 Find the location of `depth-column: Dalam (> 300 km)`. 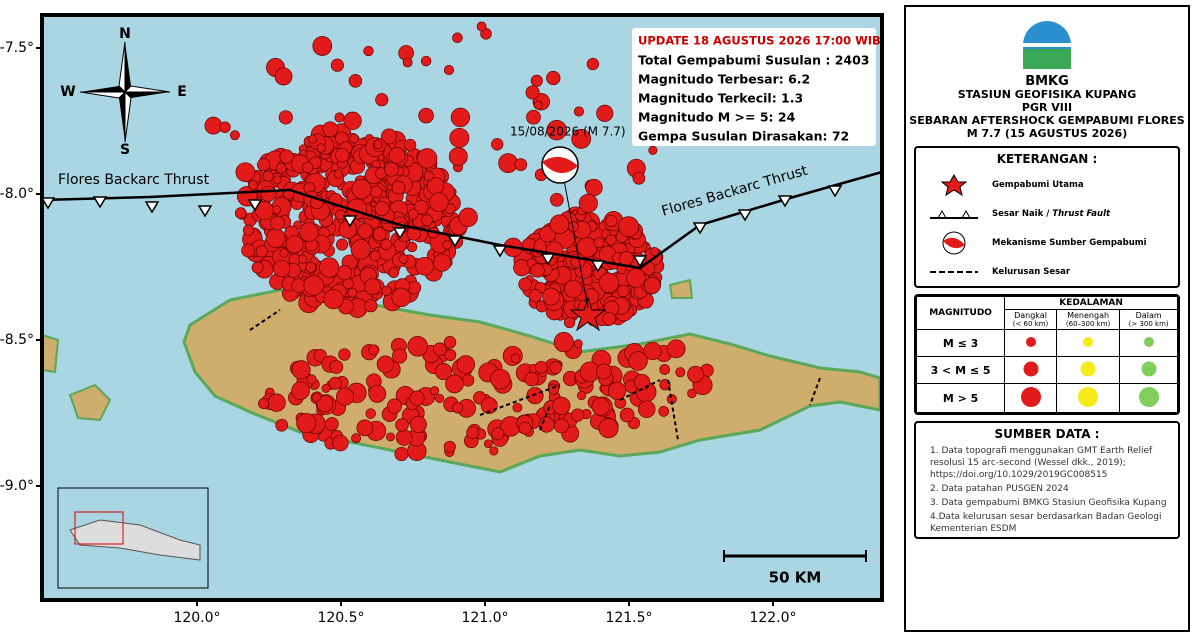

depth-column: Dalam (> 300 km) is located at coordinates (1148, 319).